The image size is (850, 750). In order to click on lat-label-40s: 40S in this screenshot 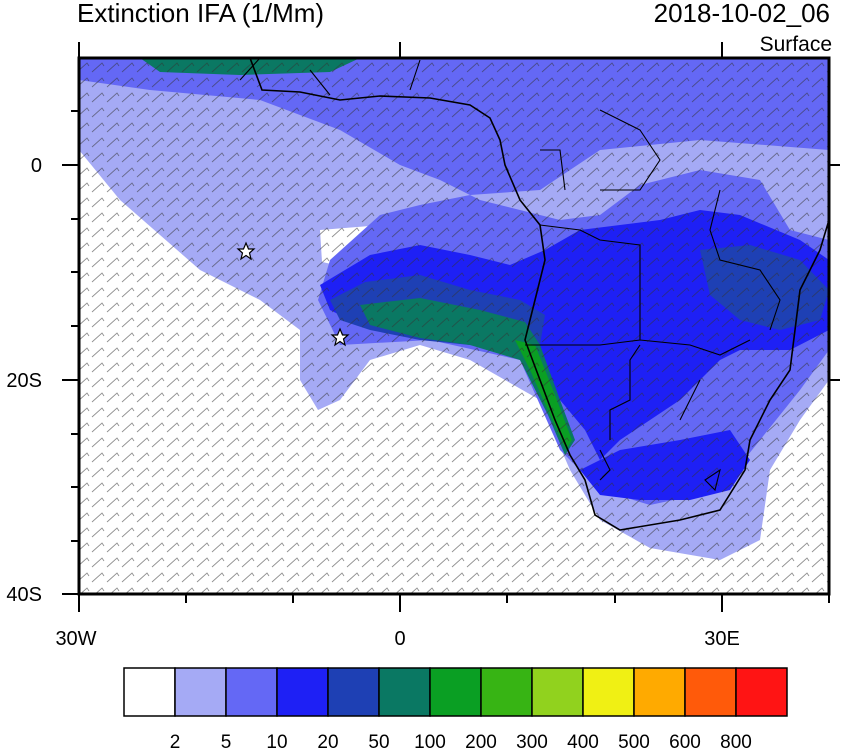, I will do `click(24, 595)`.